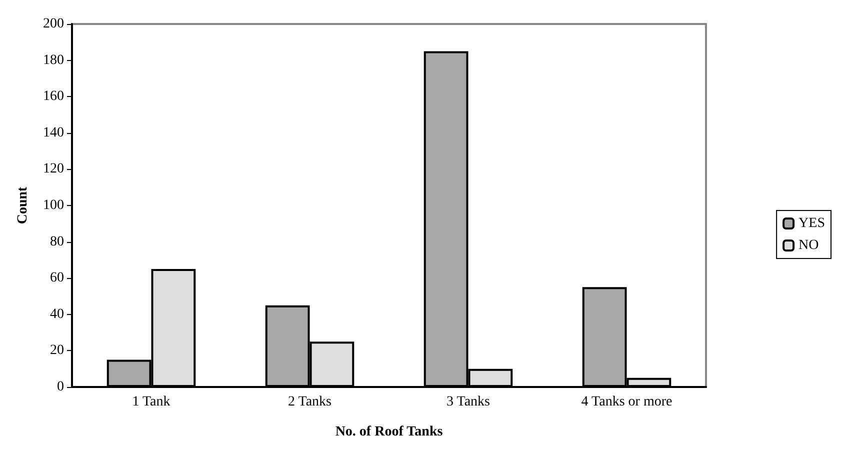 Image resolution: width=849 pixels, height=469 pixels. What do you see at coordinates (23, 205) in the screenshot?
I see `y-axis-title: Count` at bounding box center [23, 205].